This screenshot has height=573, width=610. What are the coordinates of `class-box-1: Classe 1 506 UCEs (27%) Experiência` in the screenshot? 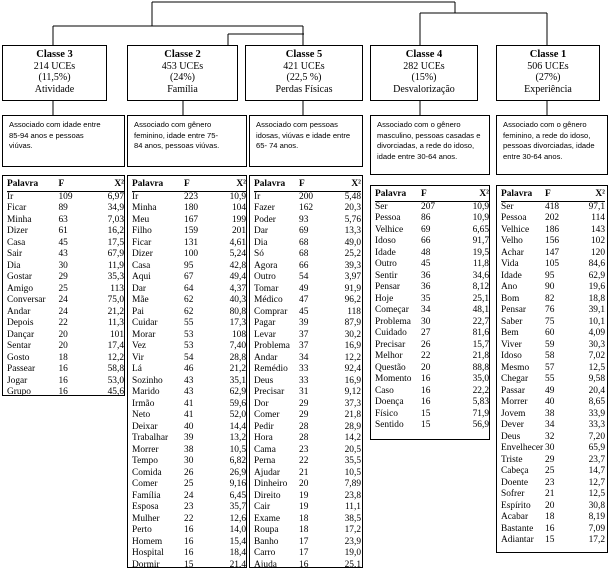 It's located at (548, 73).